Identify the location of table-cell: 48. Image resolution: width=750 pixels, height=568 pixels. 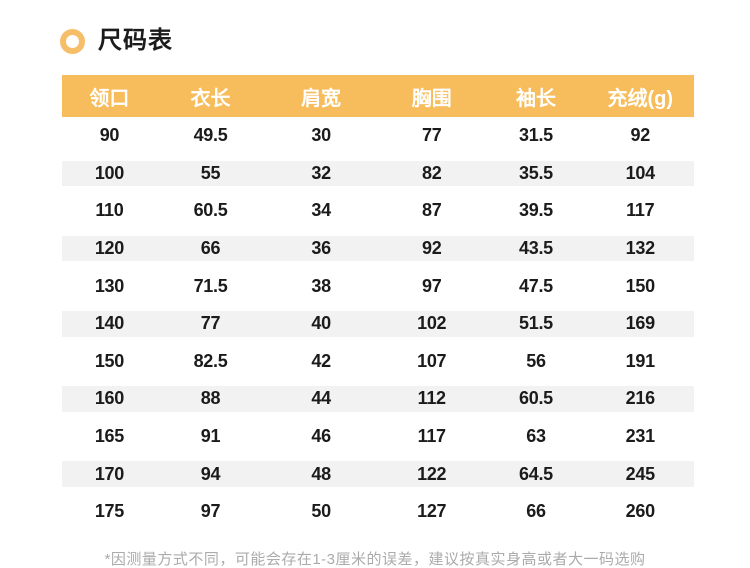
(321, 473).